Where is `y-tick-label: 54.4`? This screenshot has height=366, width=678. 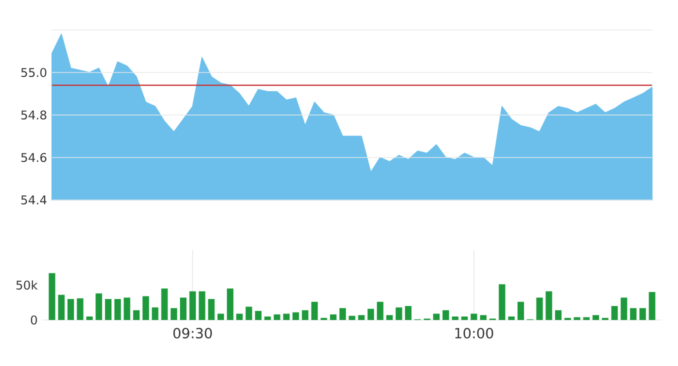
y-tick-label: 54.4 is located at coordinates (33, 200).